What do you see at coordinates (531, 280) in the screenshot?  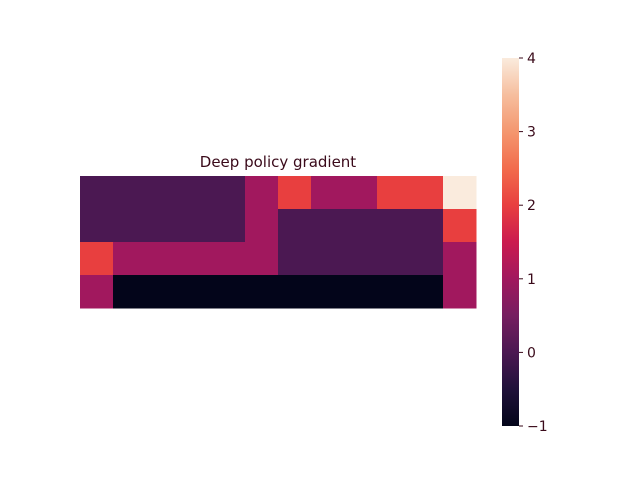 I see `colorbar-tick-label: 1` at bounding box center [531, 280].